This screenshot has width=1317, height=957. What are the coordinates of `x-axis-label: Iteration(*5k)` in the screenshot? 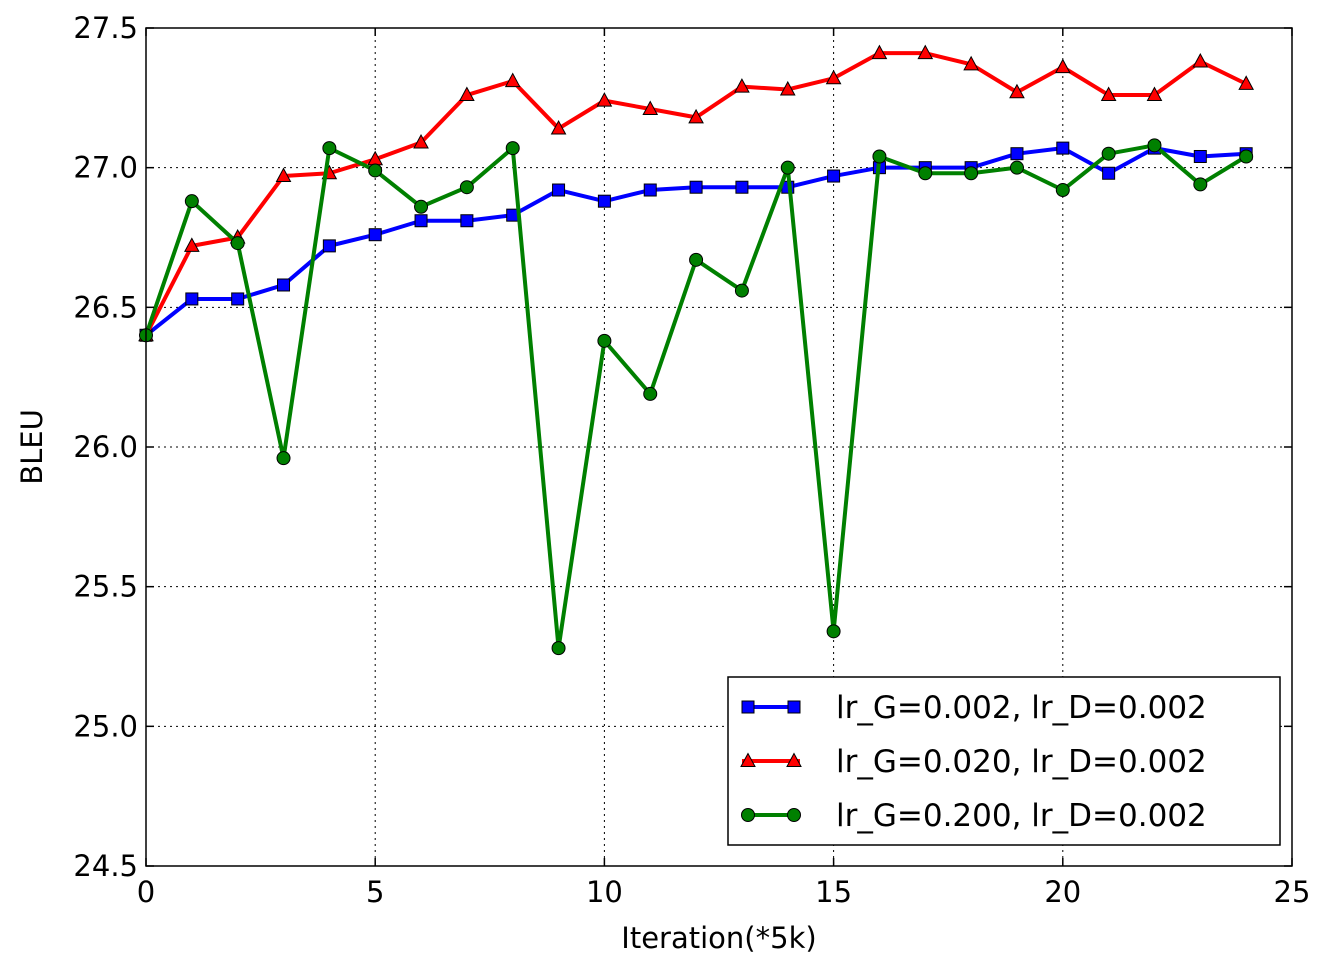 It's located at (718, 938).